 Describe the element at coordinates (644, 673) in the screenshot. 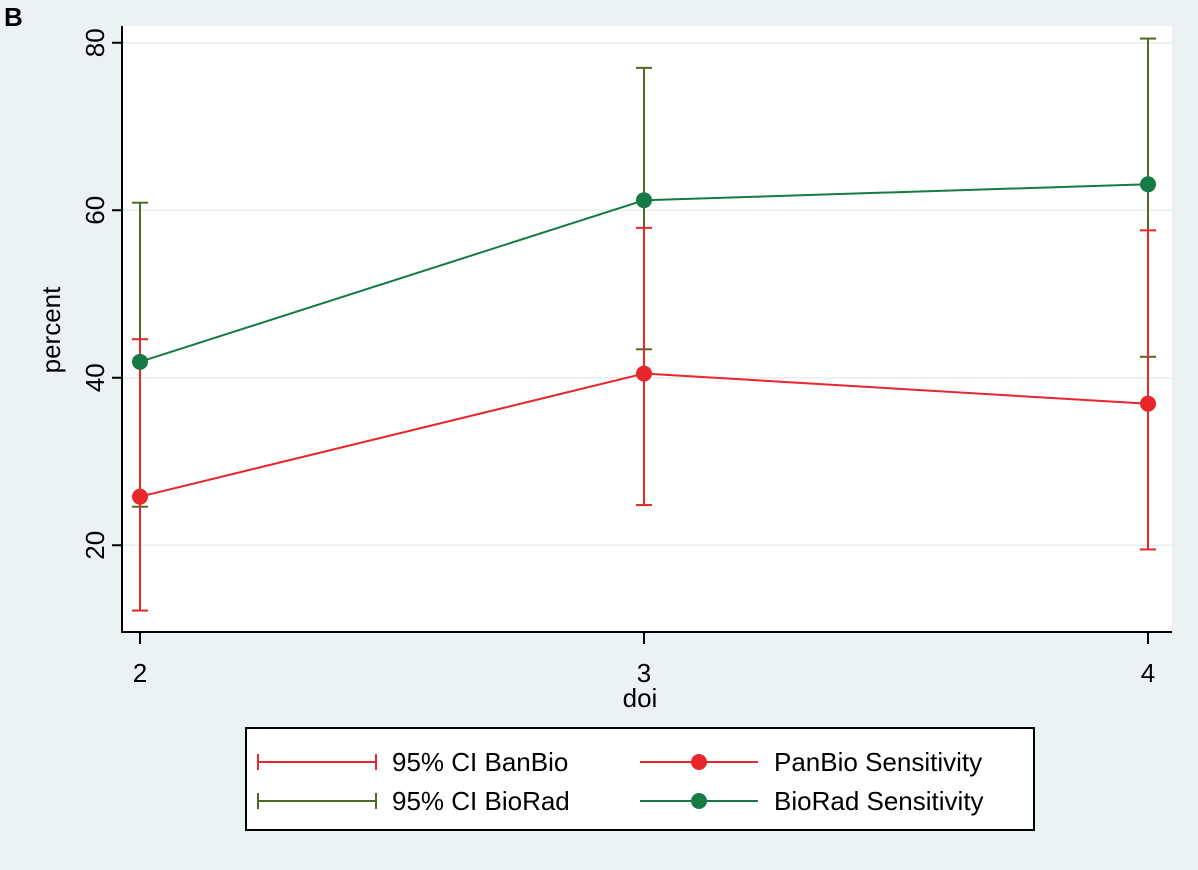

I see `x-tick-label-3: 3` at that location.